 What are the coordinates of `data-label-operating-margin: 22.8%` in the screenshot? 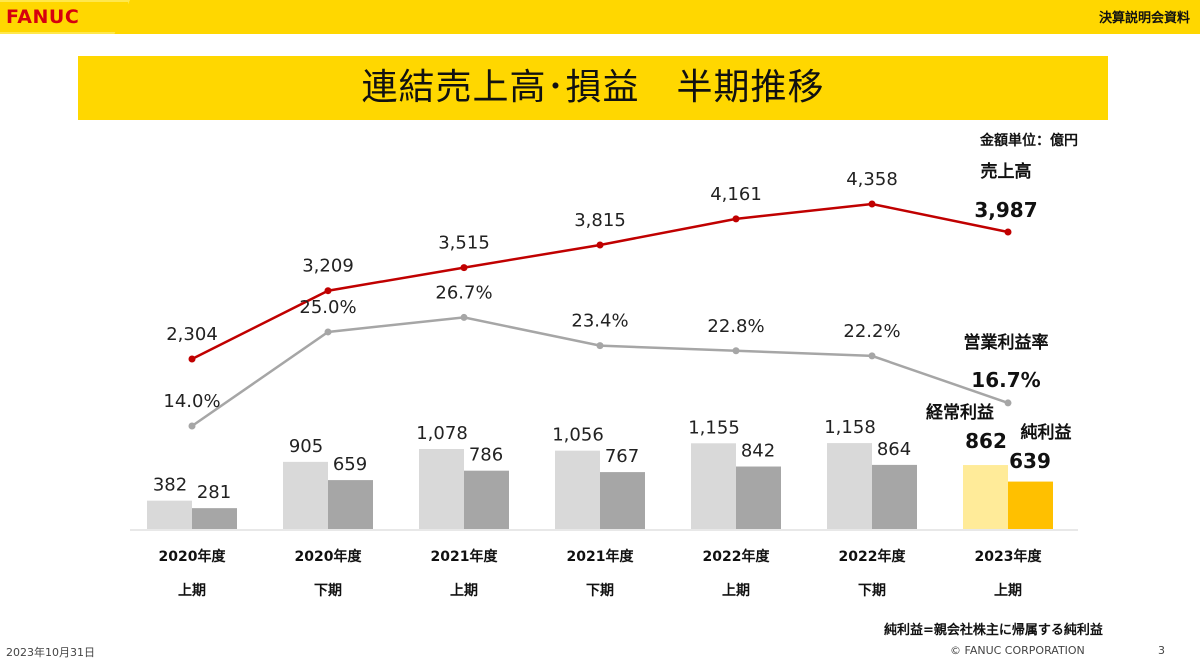 It's located at (735, 326).